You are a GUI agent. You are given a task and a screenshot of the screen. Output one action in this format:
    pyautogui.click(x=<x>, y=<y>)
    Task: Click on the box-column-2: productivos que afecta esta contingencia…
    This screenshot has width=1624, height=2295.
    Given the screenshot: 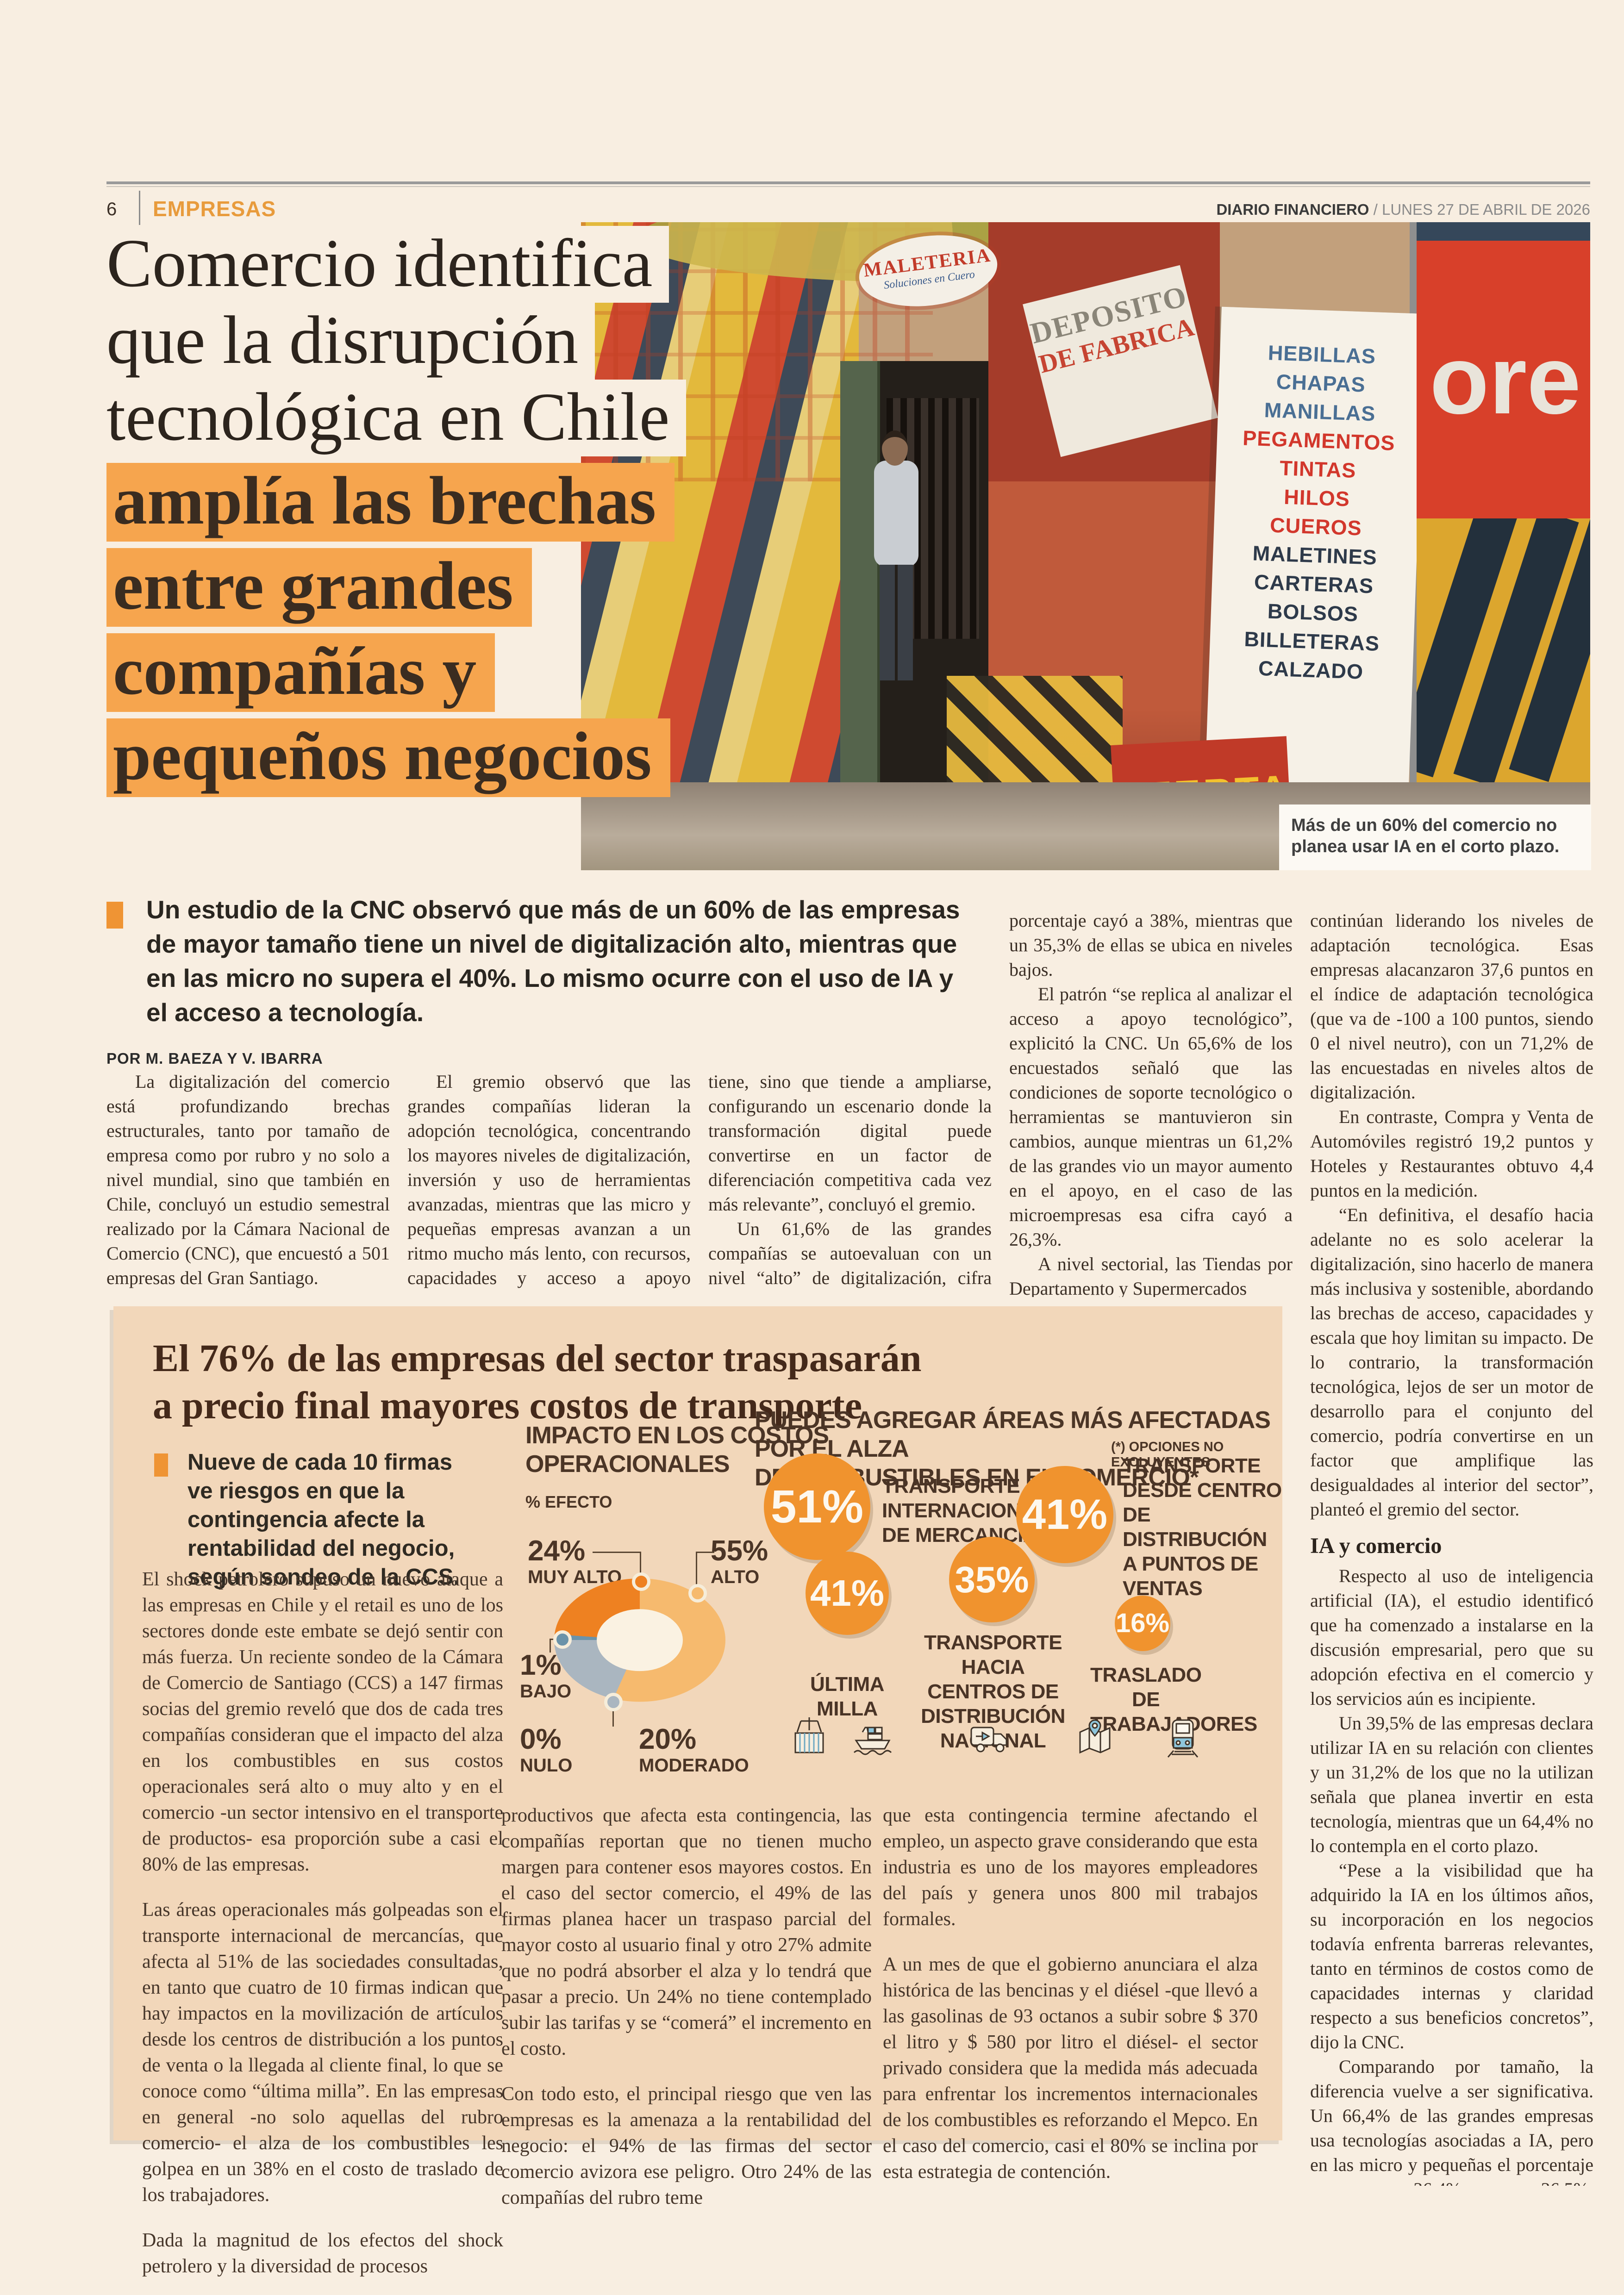 What is the action you would take?
    pyautogui.click(x=686, y=1995)
    